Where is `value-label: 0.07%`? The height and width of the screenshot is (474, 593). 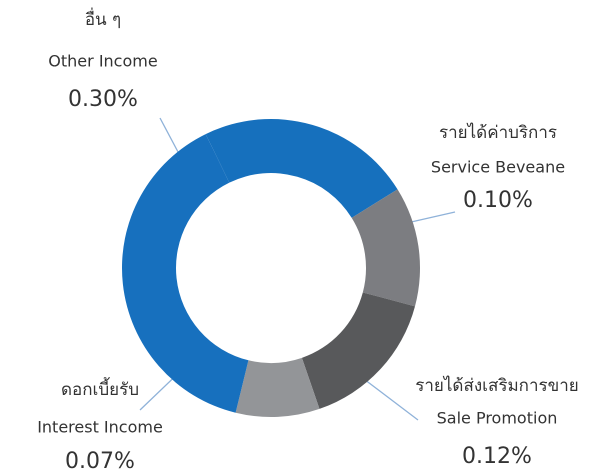 value-label: 0.07% is located at coordinates (100, 461).